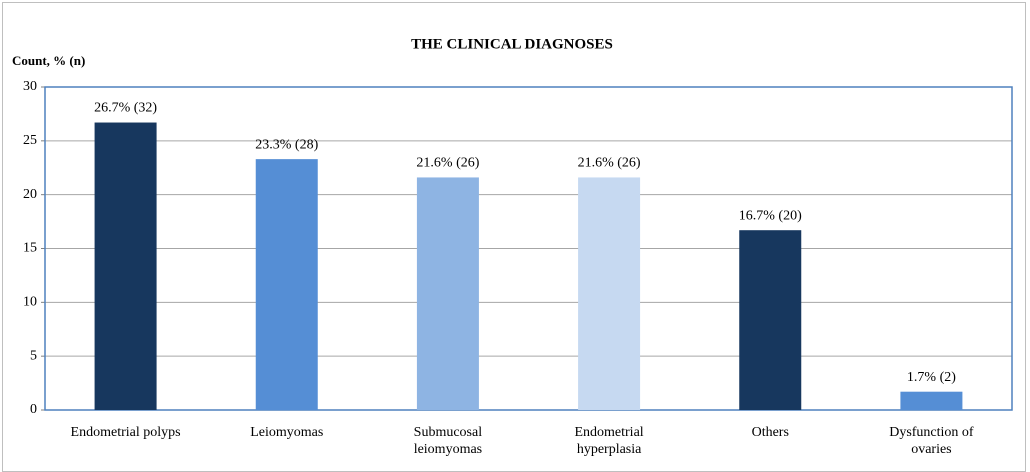 The image size is (1030, 472). I want to click on x-tick-label: Submucosal leiomyomas, so click(448, 441).